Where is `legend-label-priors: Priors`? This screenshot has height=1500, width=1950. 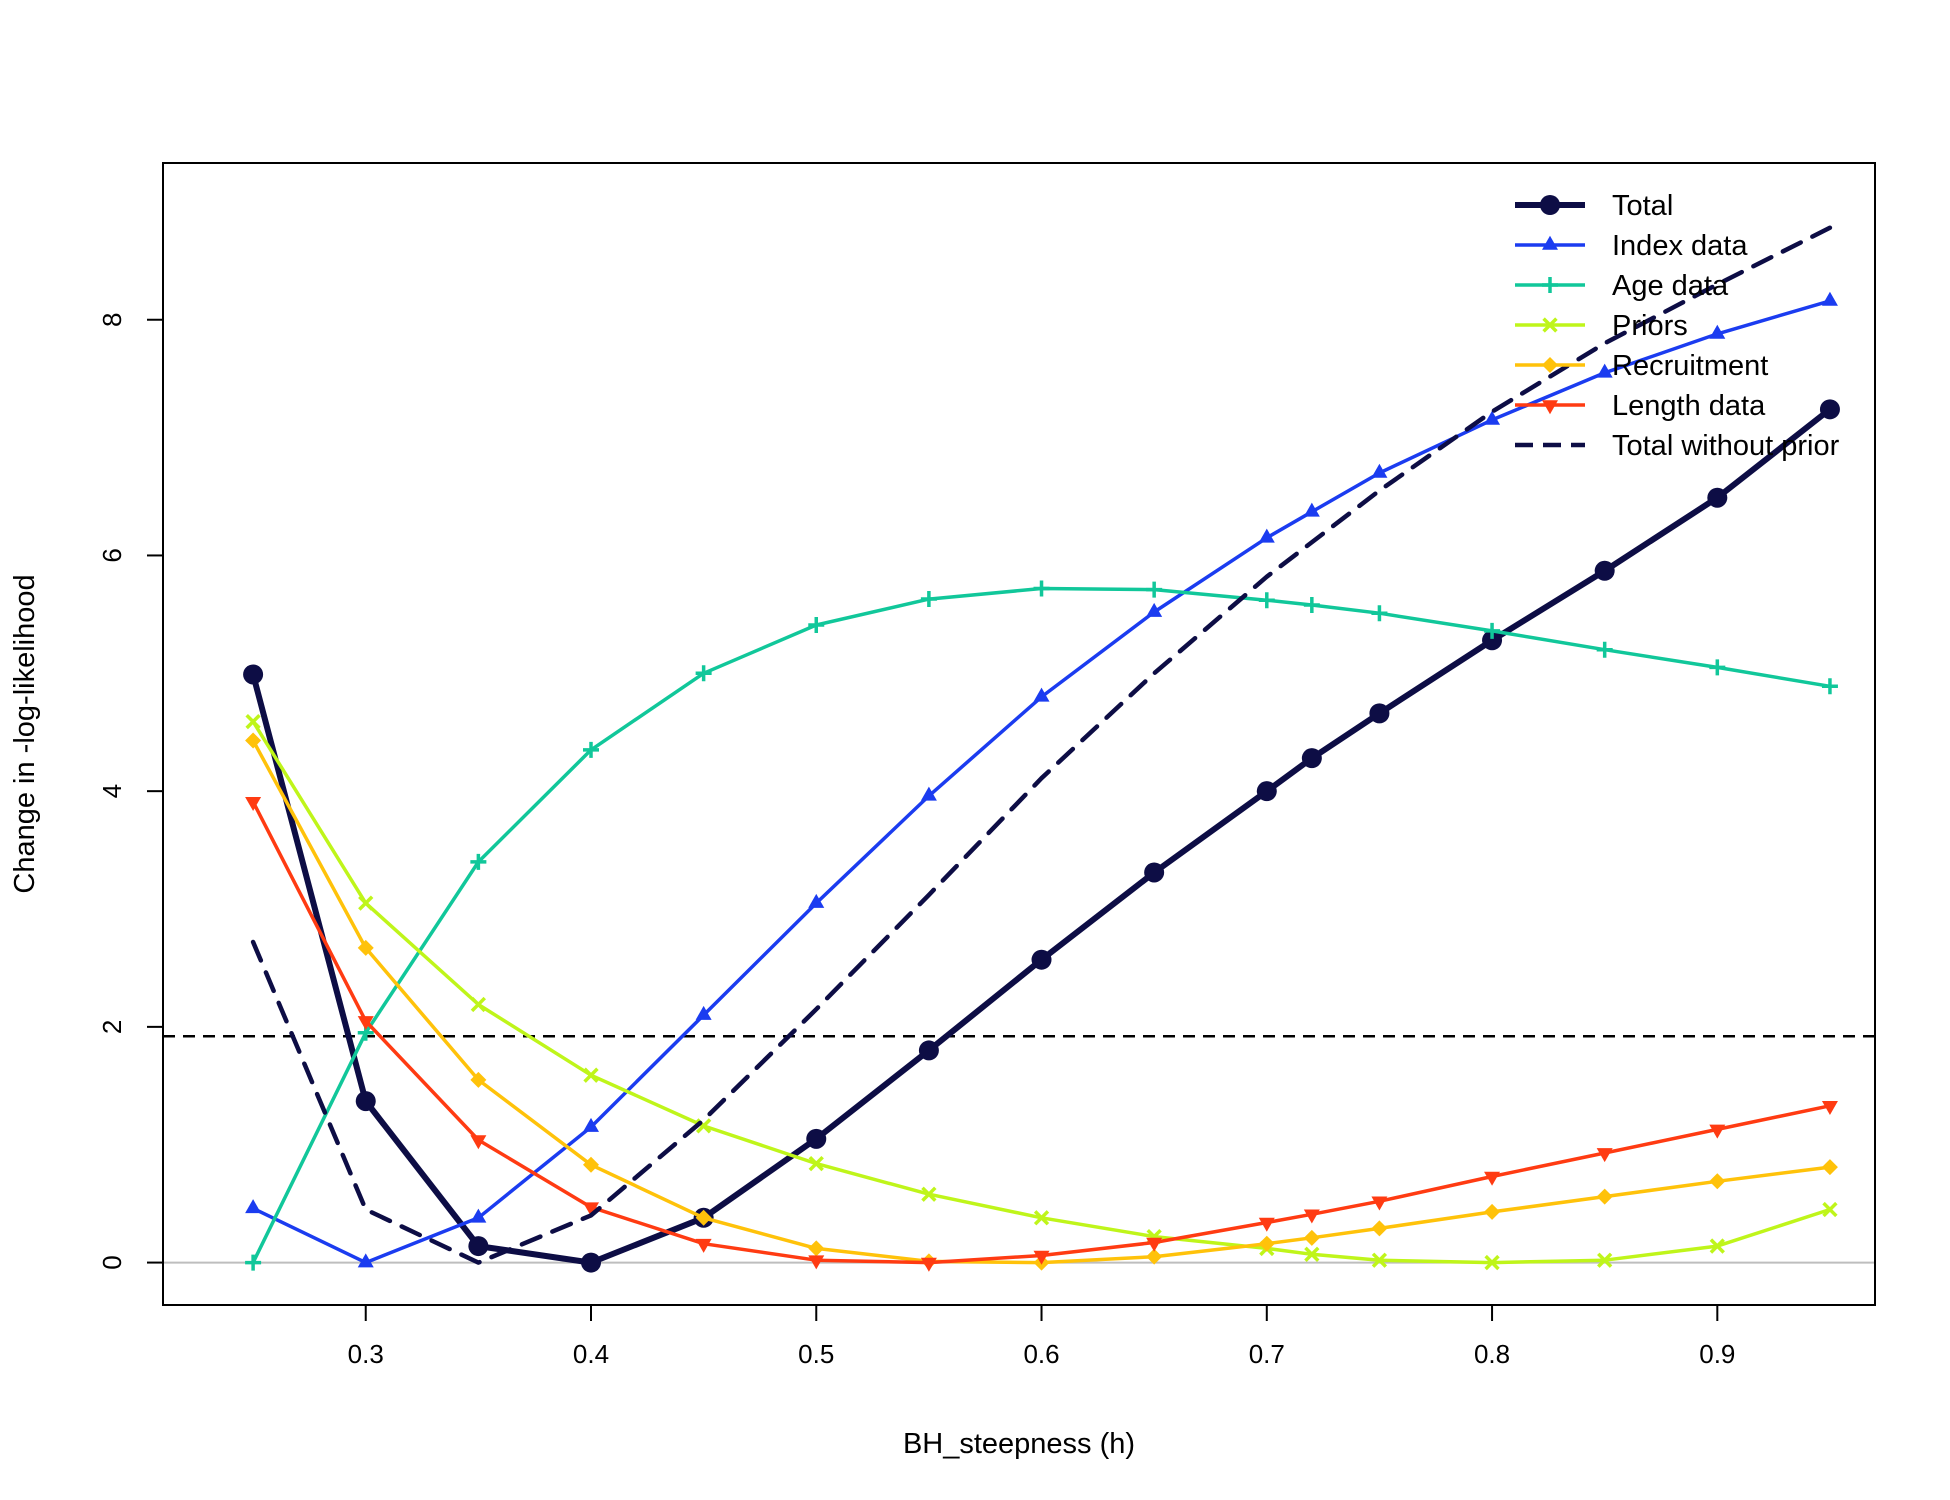 legend-label-priors: Priors is located at coordinates (1650, 326).